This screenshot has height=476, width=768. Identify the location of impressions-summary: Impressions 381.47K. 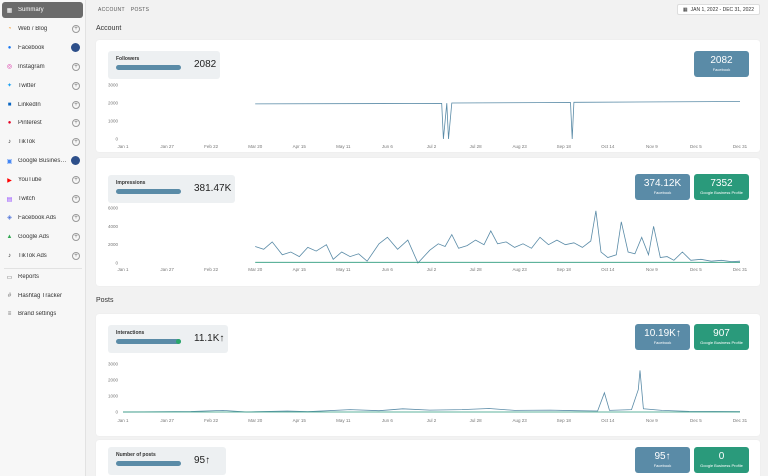
(171, 189).